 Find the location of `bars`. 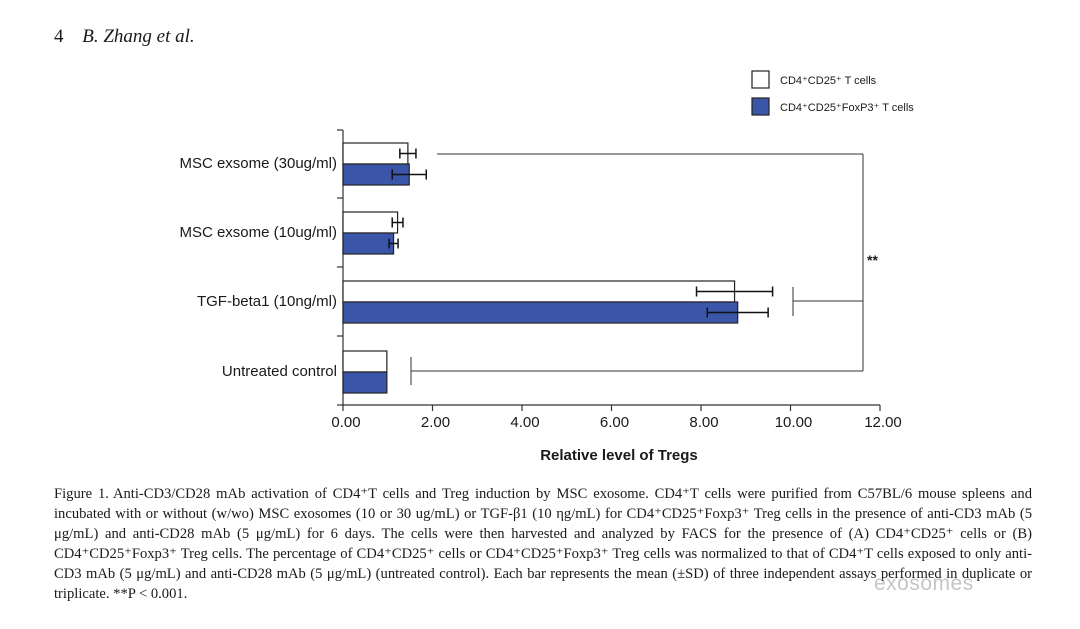

bars is located at coordinates (540, 268).